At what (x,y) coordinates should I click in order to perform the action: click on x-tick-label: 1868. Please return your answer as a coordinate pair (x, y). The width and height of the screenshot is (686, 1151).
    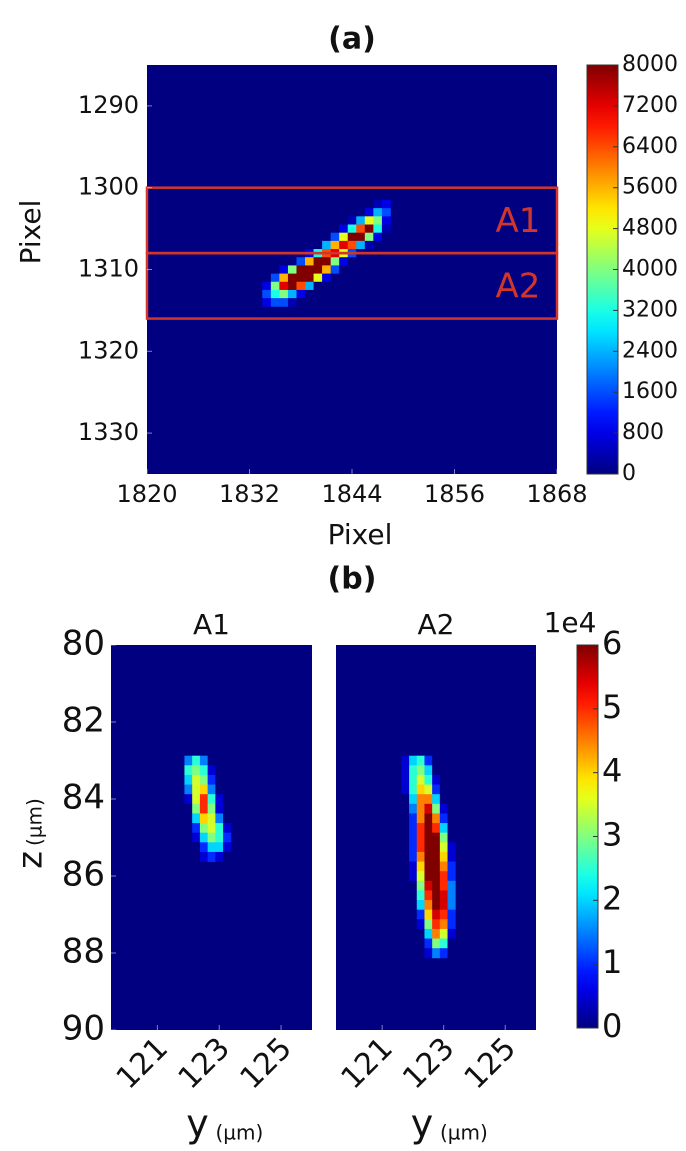
    Looking at the image, I should click on (556, 494).